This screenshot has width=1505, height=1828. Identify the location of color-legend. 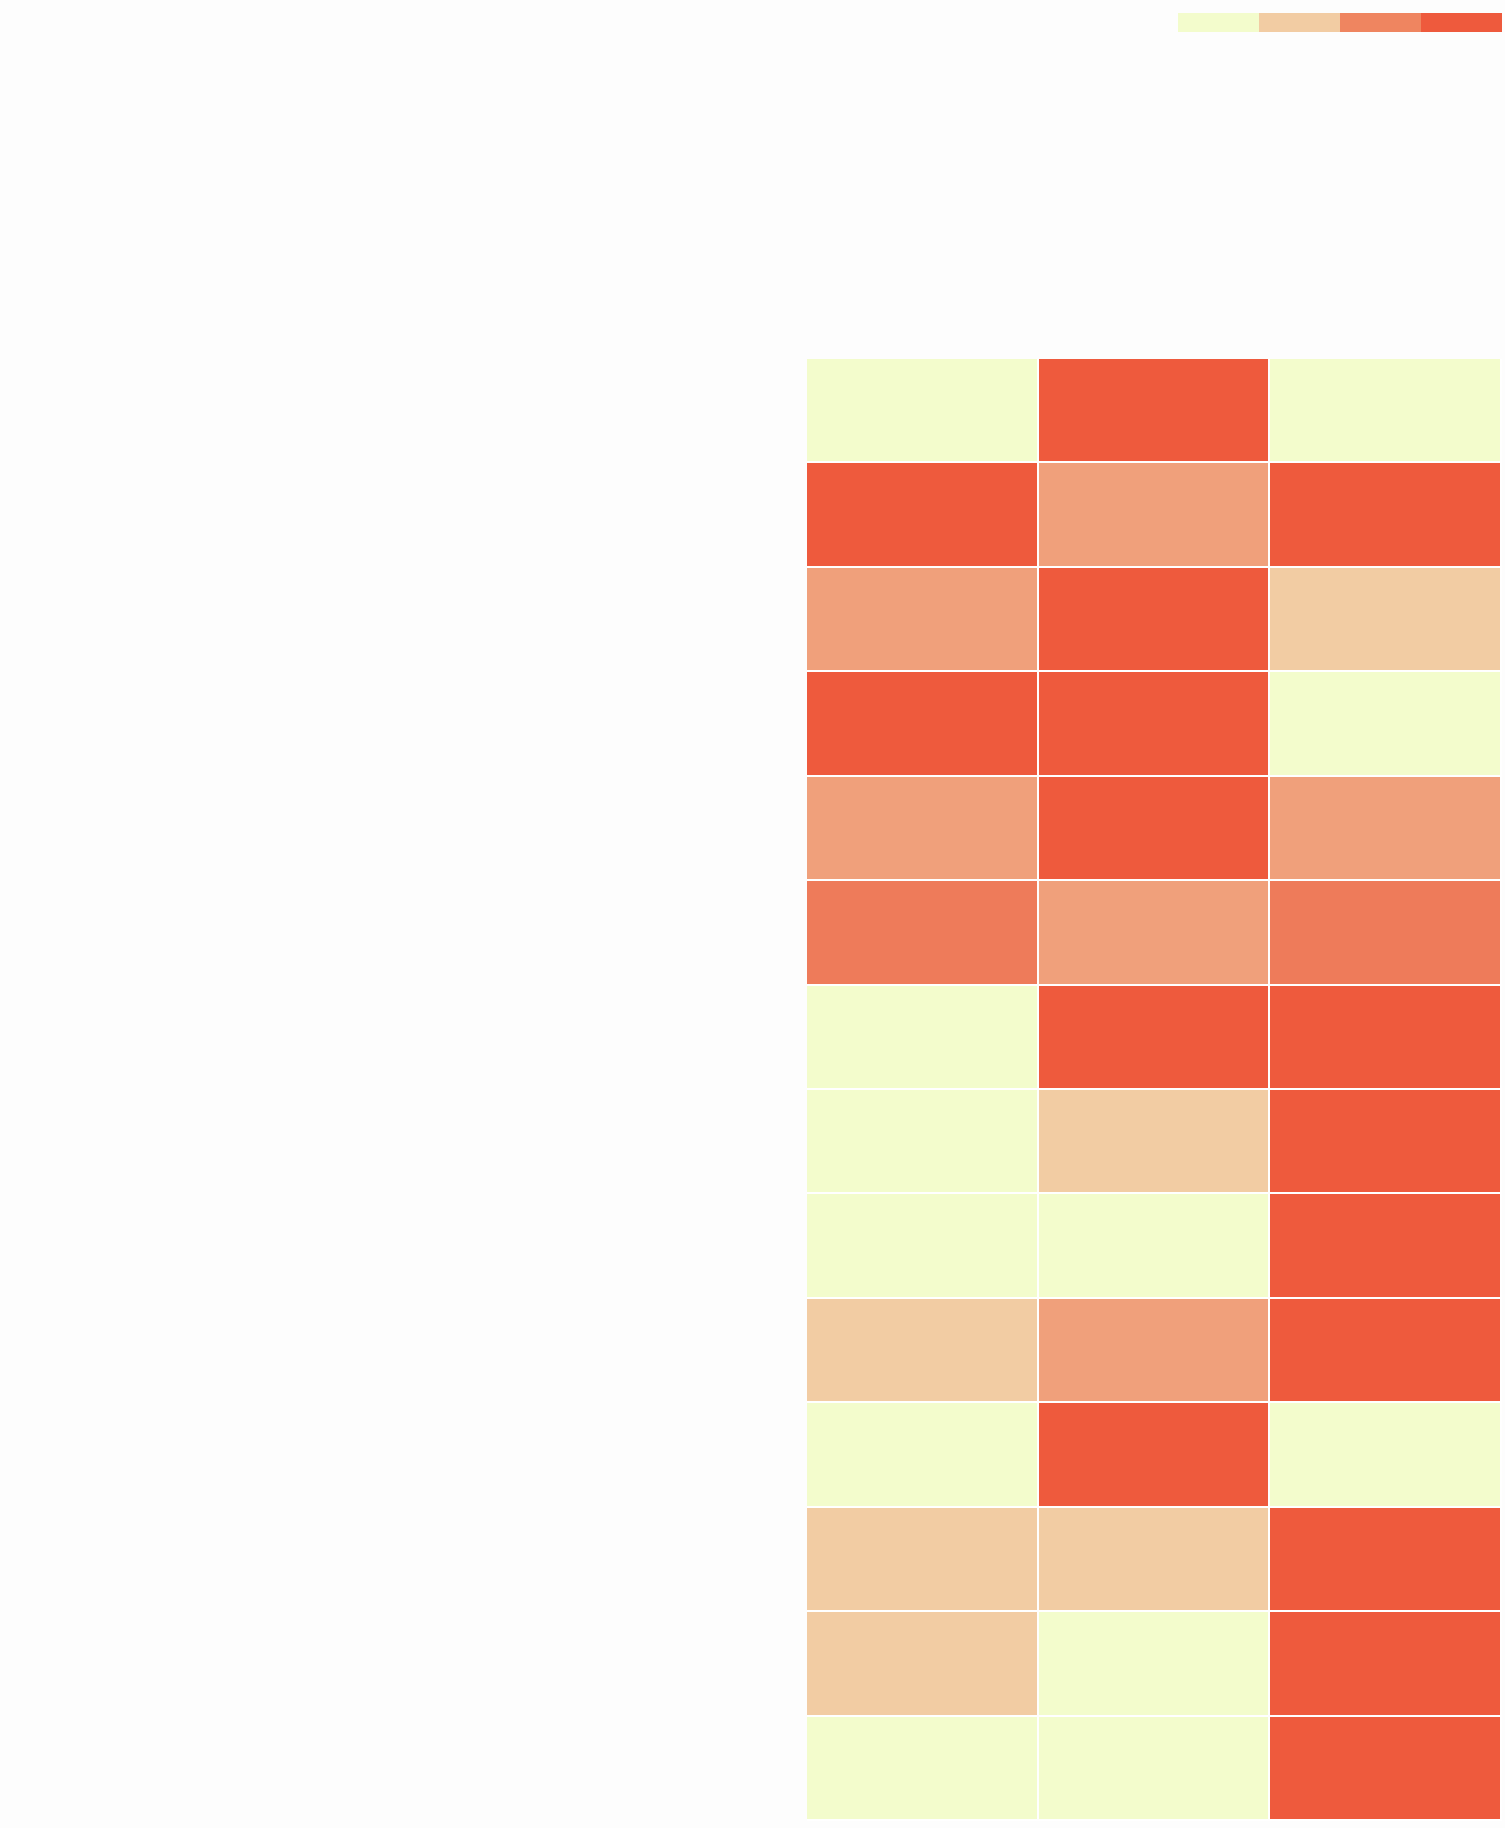
(1340, 22).